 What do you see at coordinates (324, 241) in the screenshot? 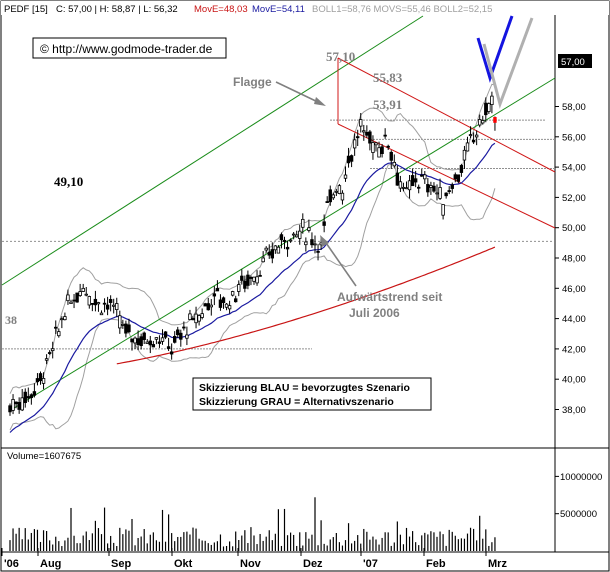
I see `trend-arrowhead` at bounding box center [324, 241].